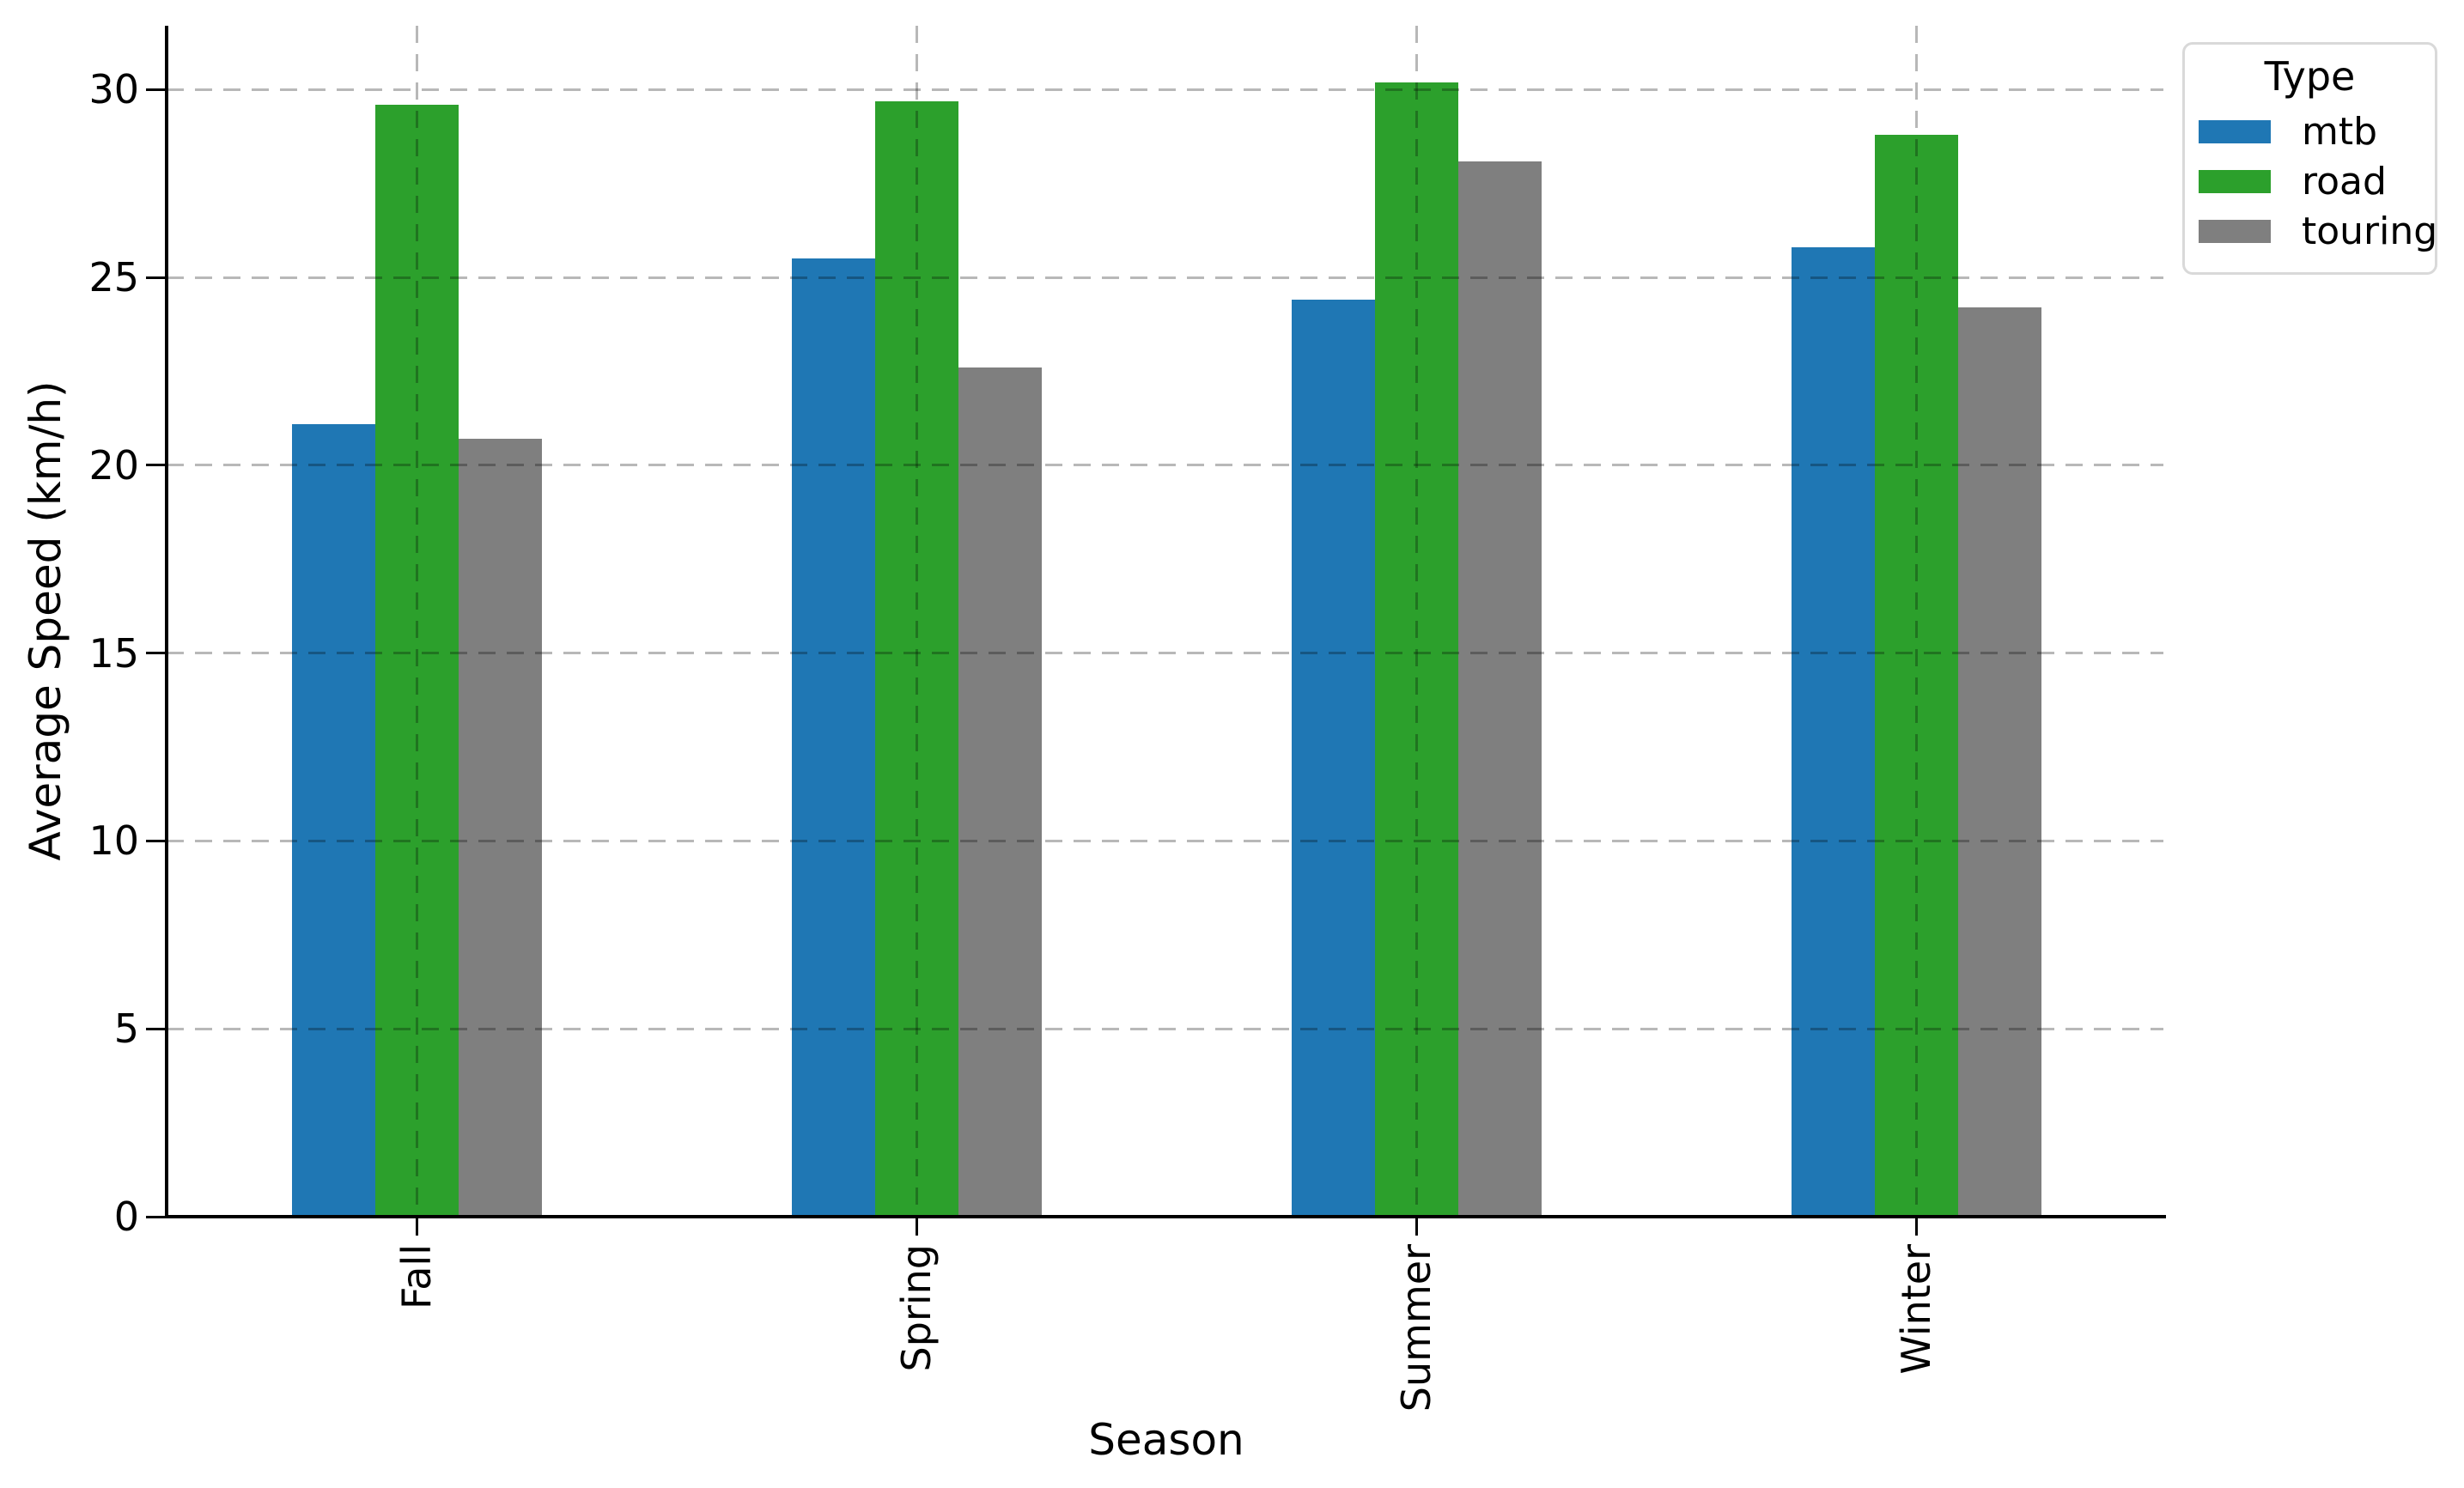 Image resolution: width=2464 pixels, height=1488 pixels. What do you see at coordinates (1416, 1227) in the screenshot?
I see `x-tick-summer` at bounding box center [1416, 1227].